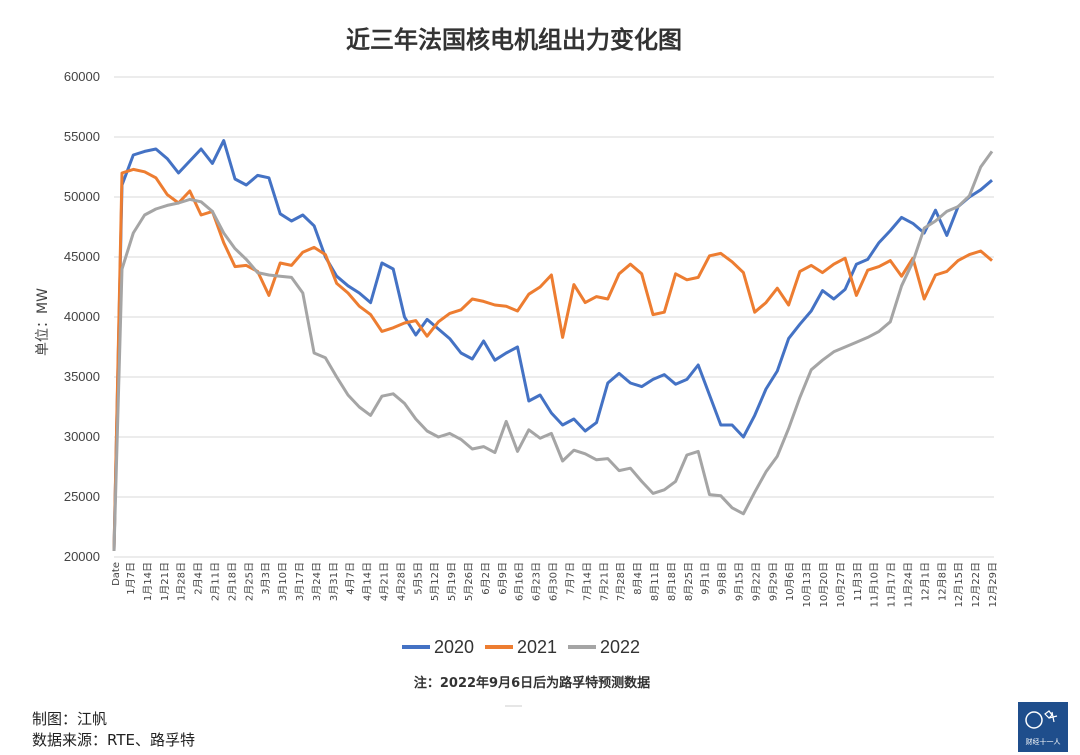 The image size is (1080, 755). Describe the element at coordinates (892, 584) in the screenshot. I see `x-tick-label: 11月17日` at that location.